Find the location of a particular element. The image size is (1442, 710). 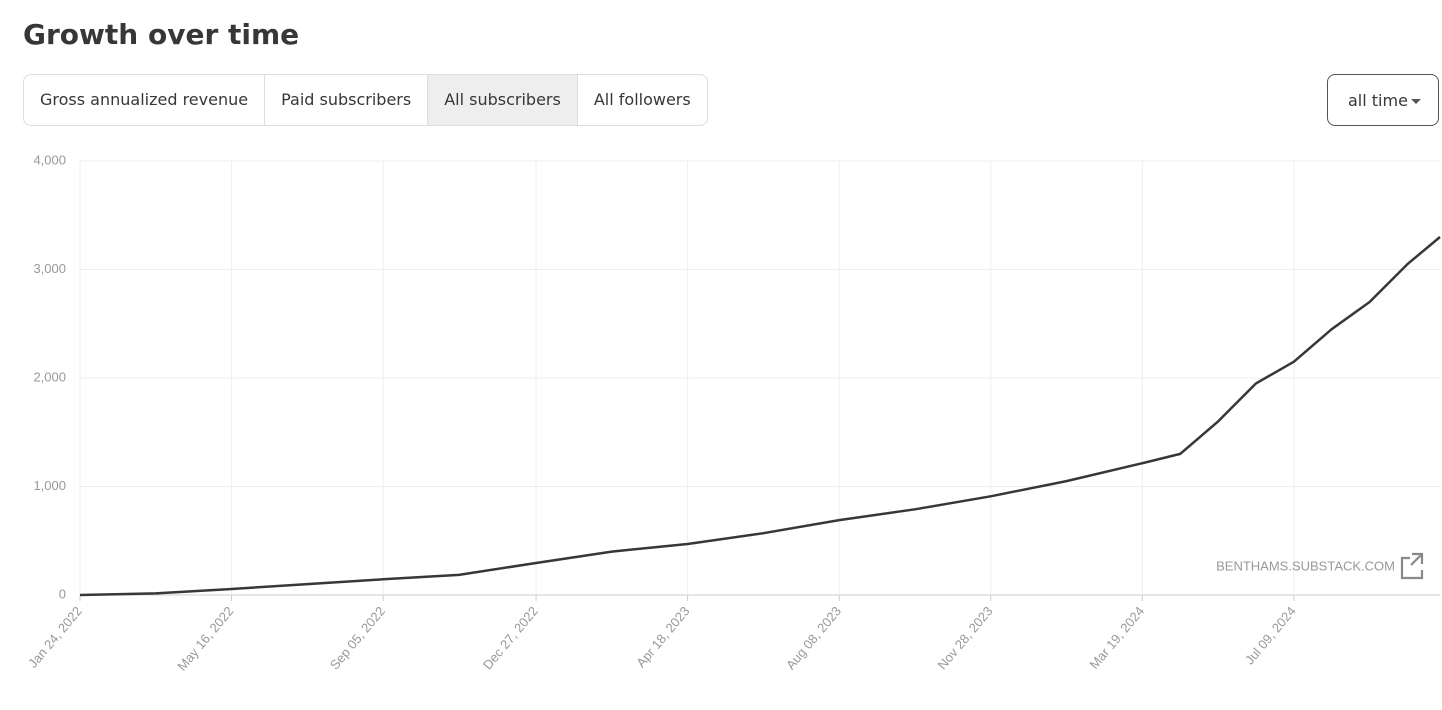

y-tick-label: 0 is located at coordinates (62, 593).